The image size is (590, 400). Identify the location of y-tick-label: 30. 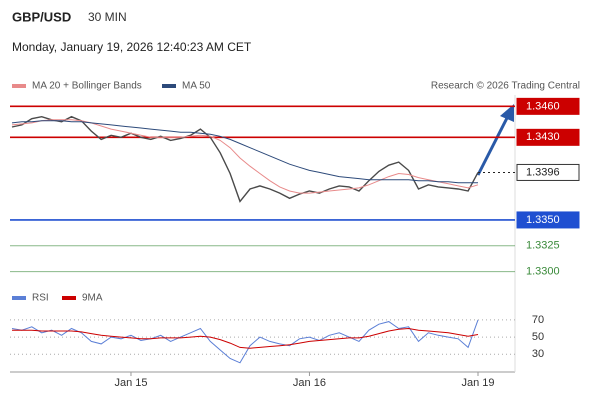
(538, 354).